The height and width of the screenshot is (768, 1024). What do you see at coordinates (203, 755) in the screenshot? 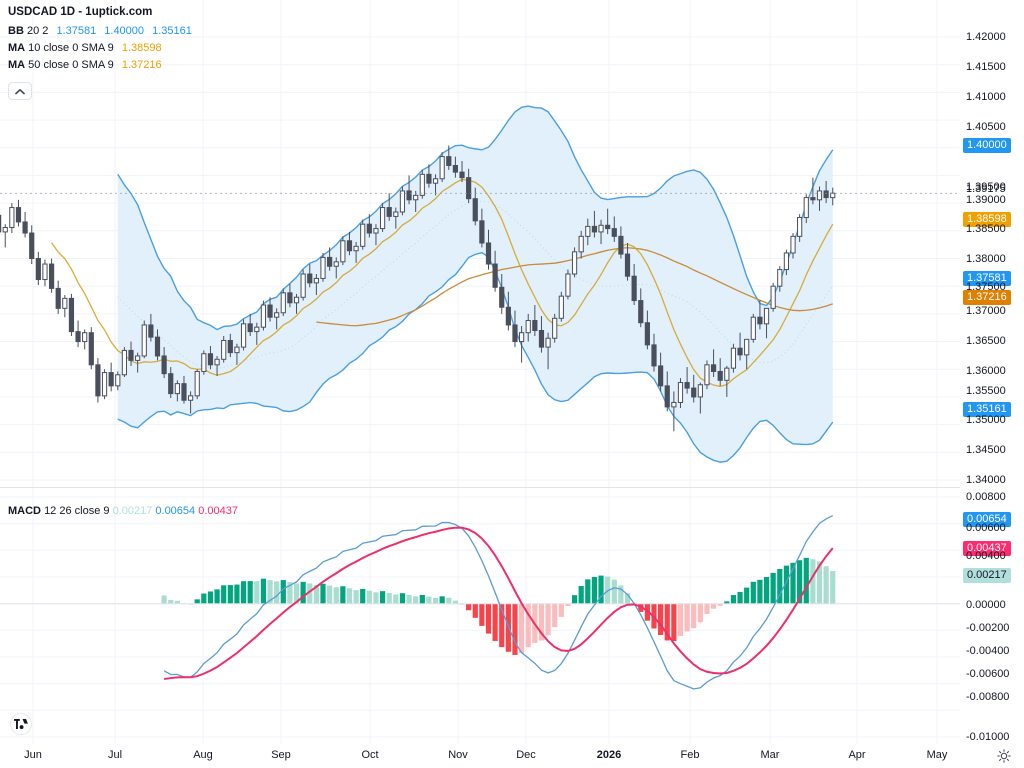
I see `time-tick-aug: Aug` at bounding box center [203, 755].